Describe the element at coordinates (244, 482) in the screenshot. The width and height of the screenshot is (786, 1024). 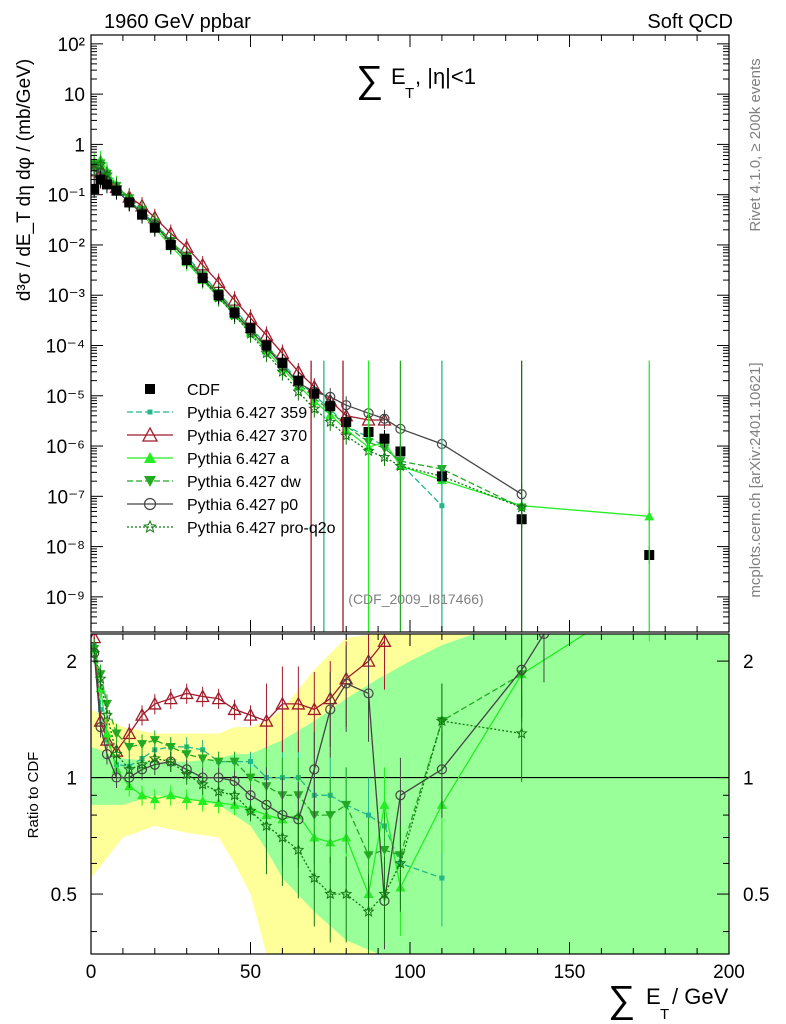
I see `legend-label: Pythia 6.427 dw` at that location.